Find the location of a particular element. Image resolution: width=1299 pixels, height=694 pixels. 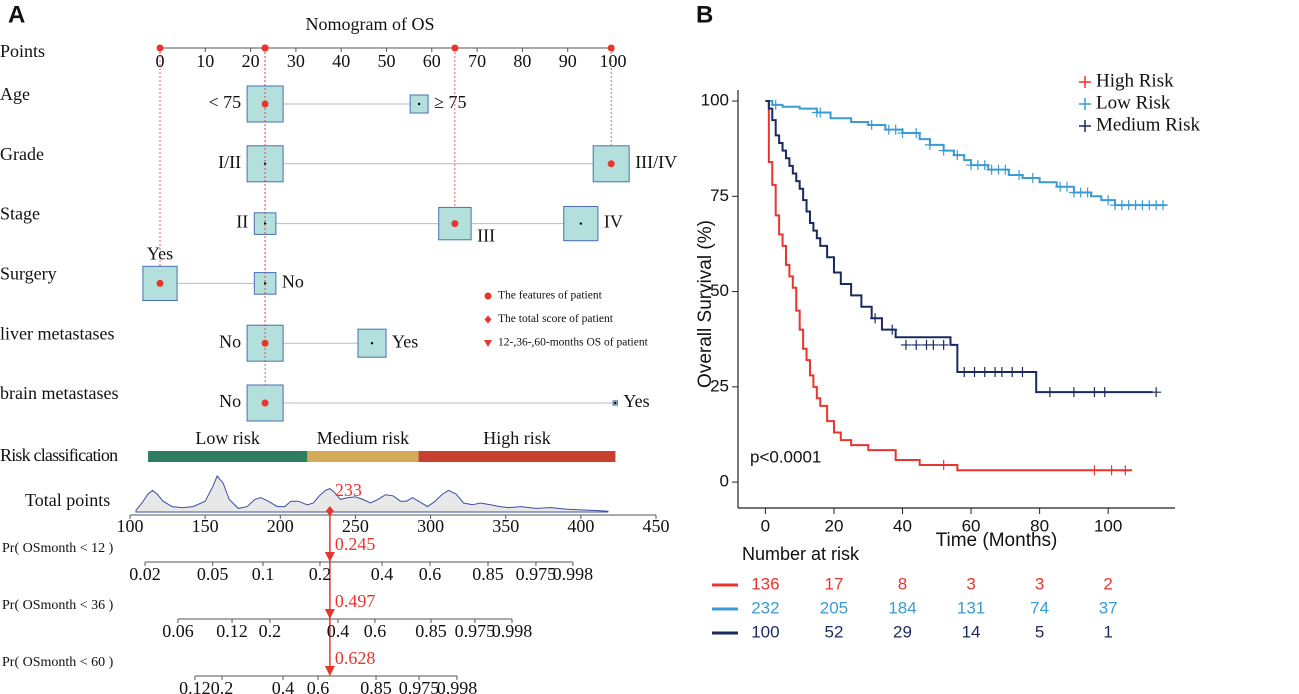

tick-label: 70 is located at coordinates (477, 61).